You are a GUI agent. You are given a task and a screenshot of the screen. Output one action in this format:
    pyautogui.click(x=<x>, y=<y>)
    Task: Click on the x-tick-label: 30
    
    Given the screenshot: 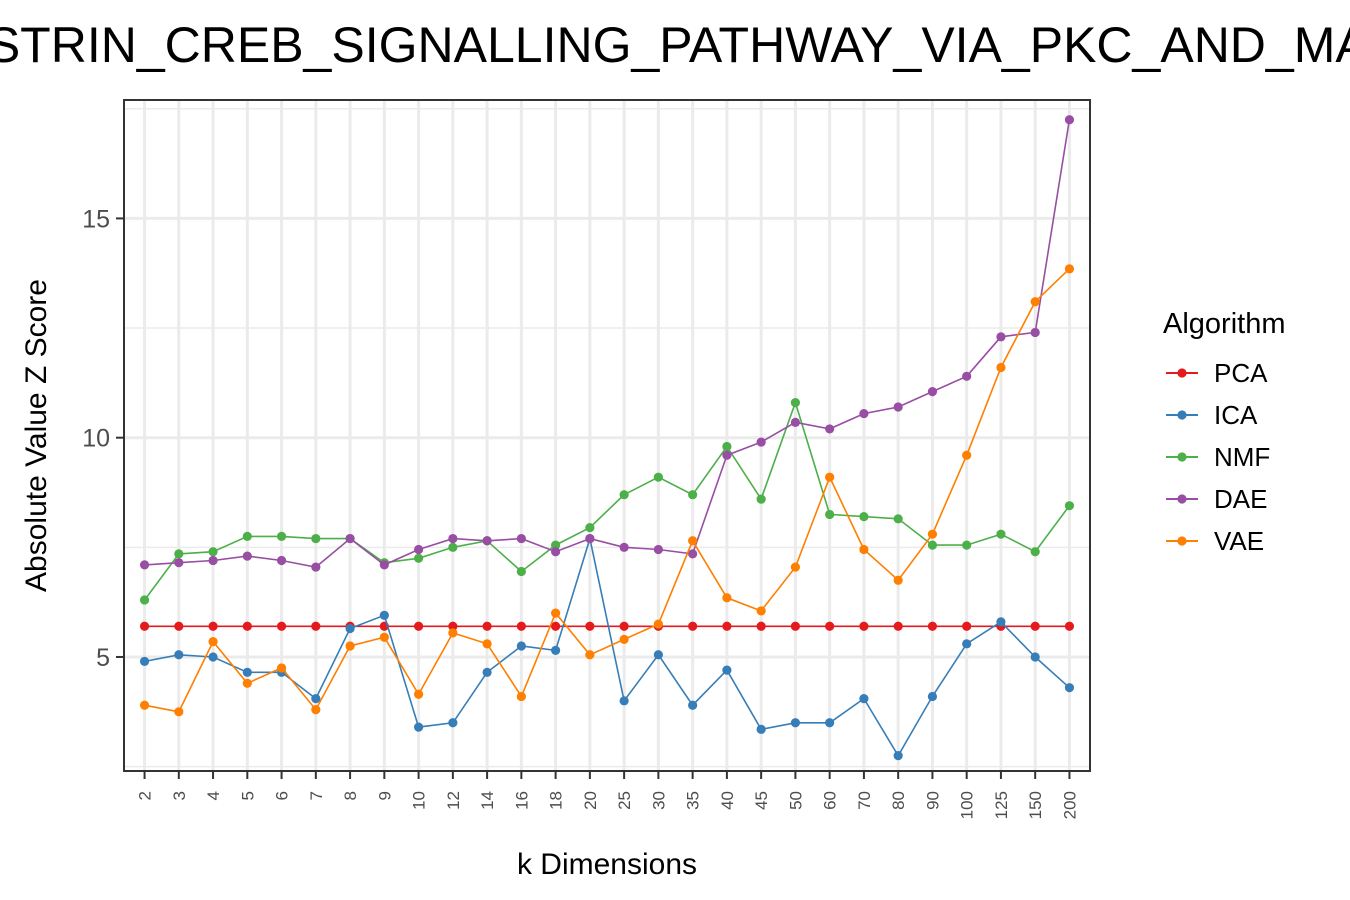 What is the action you would take?
    pyautogui.click(x=658, y=800)
    